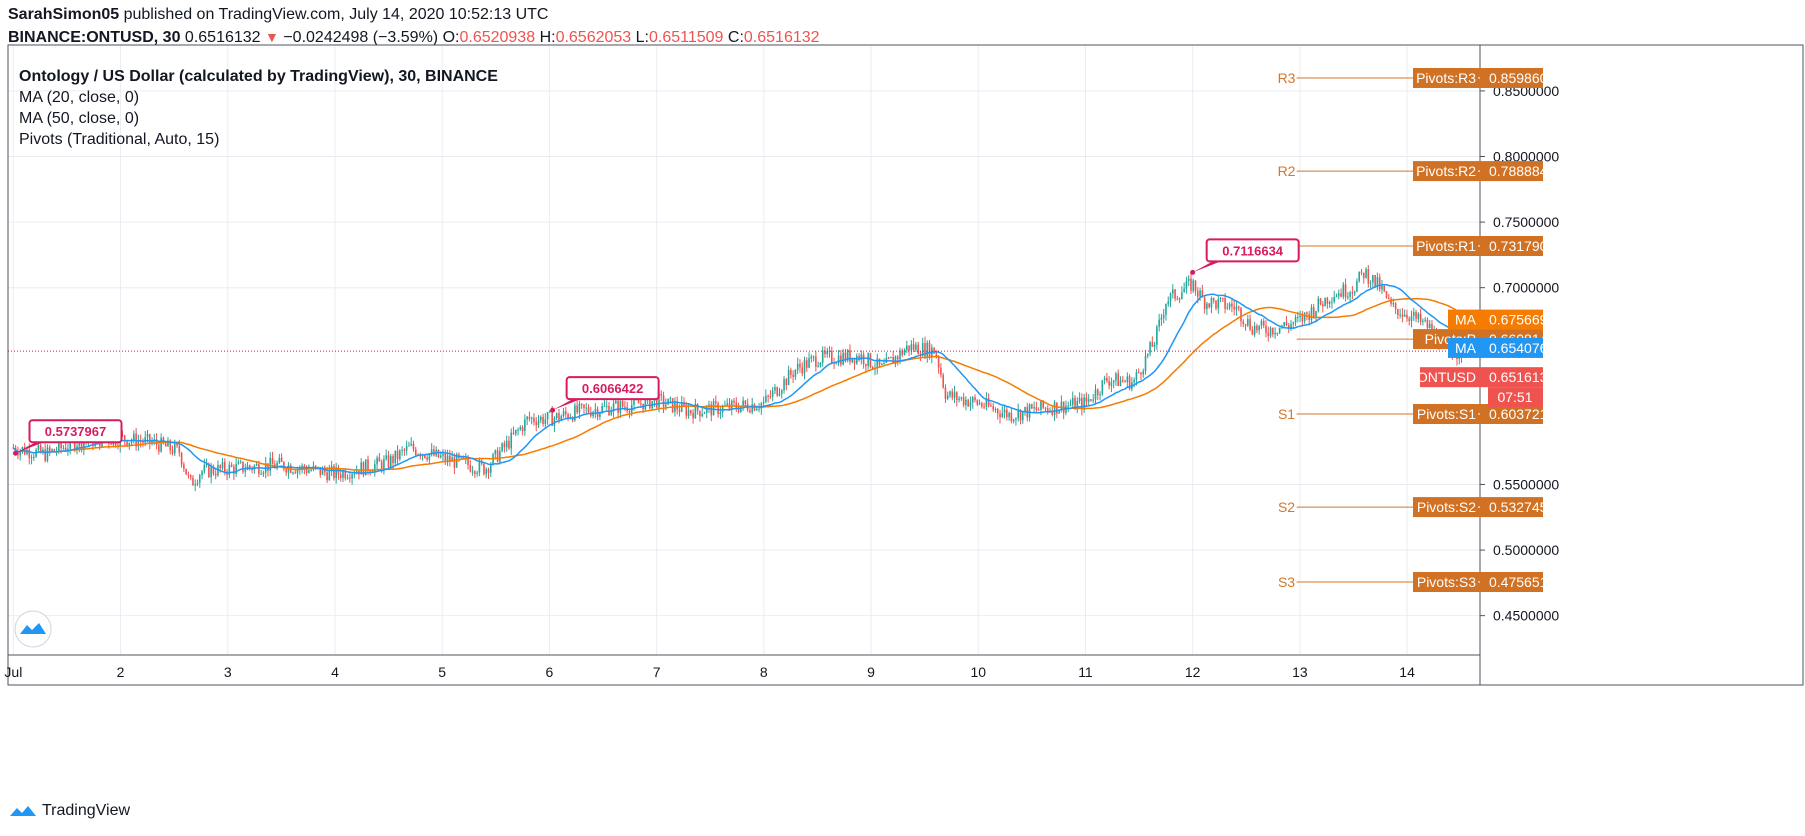 The width and height of the screenshot is (1805, 836). Describe the element at coordinates (79, 97) in the screenshot. I see `legend-ma20: MA (20, close, 0)` at that location.